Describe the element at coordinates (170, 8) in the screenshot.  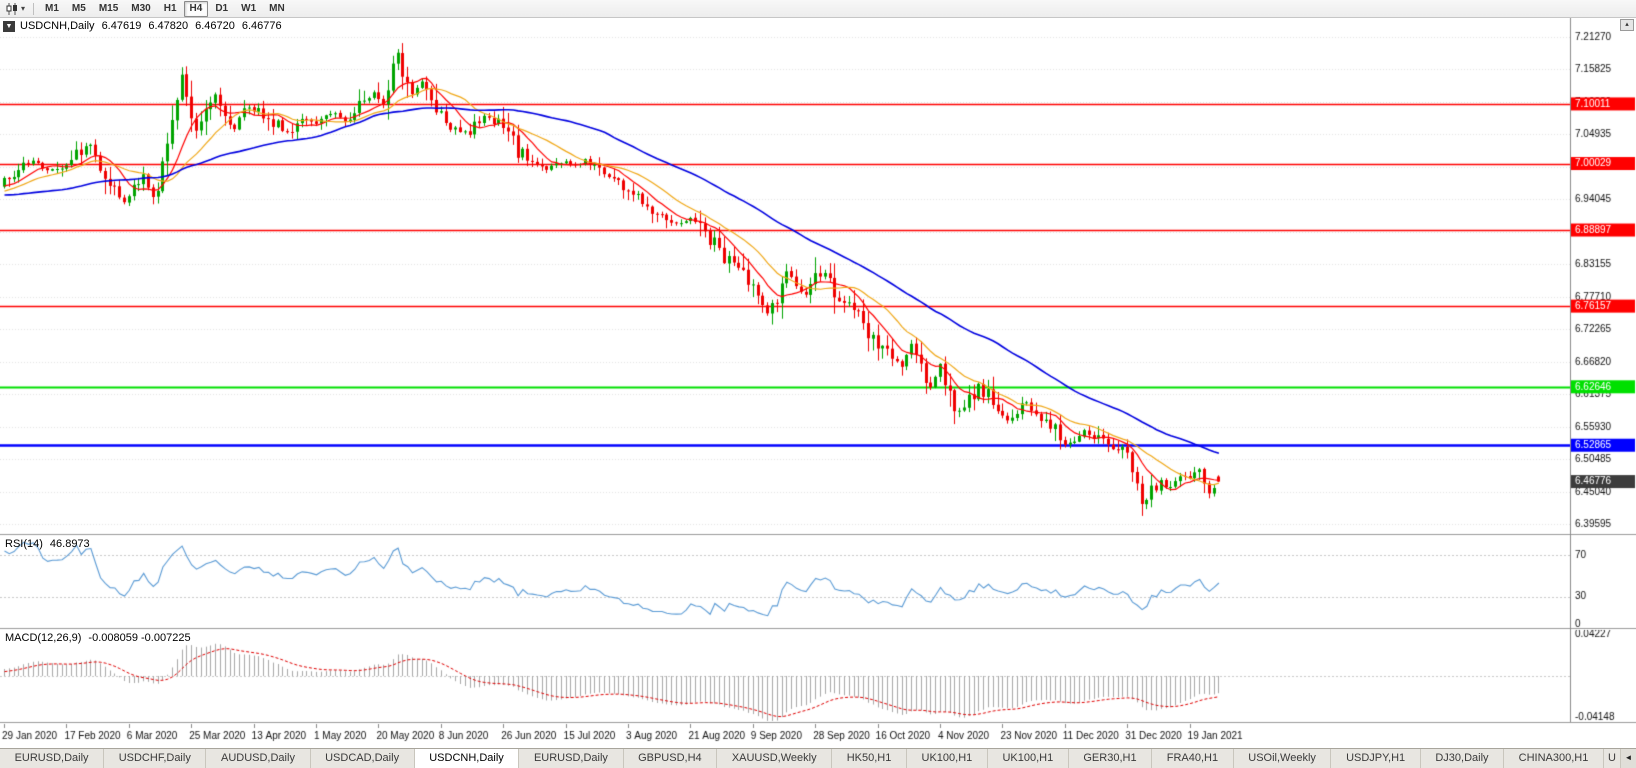
I see `timeframe-button-h1: H1` at that location.